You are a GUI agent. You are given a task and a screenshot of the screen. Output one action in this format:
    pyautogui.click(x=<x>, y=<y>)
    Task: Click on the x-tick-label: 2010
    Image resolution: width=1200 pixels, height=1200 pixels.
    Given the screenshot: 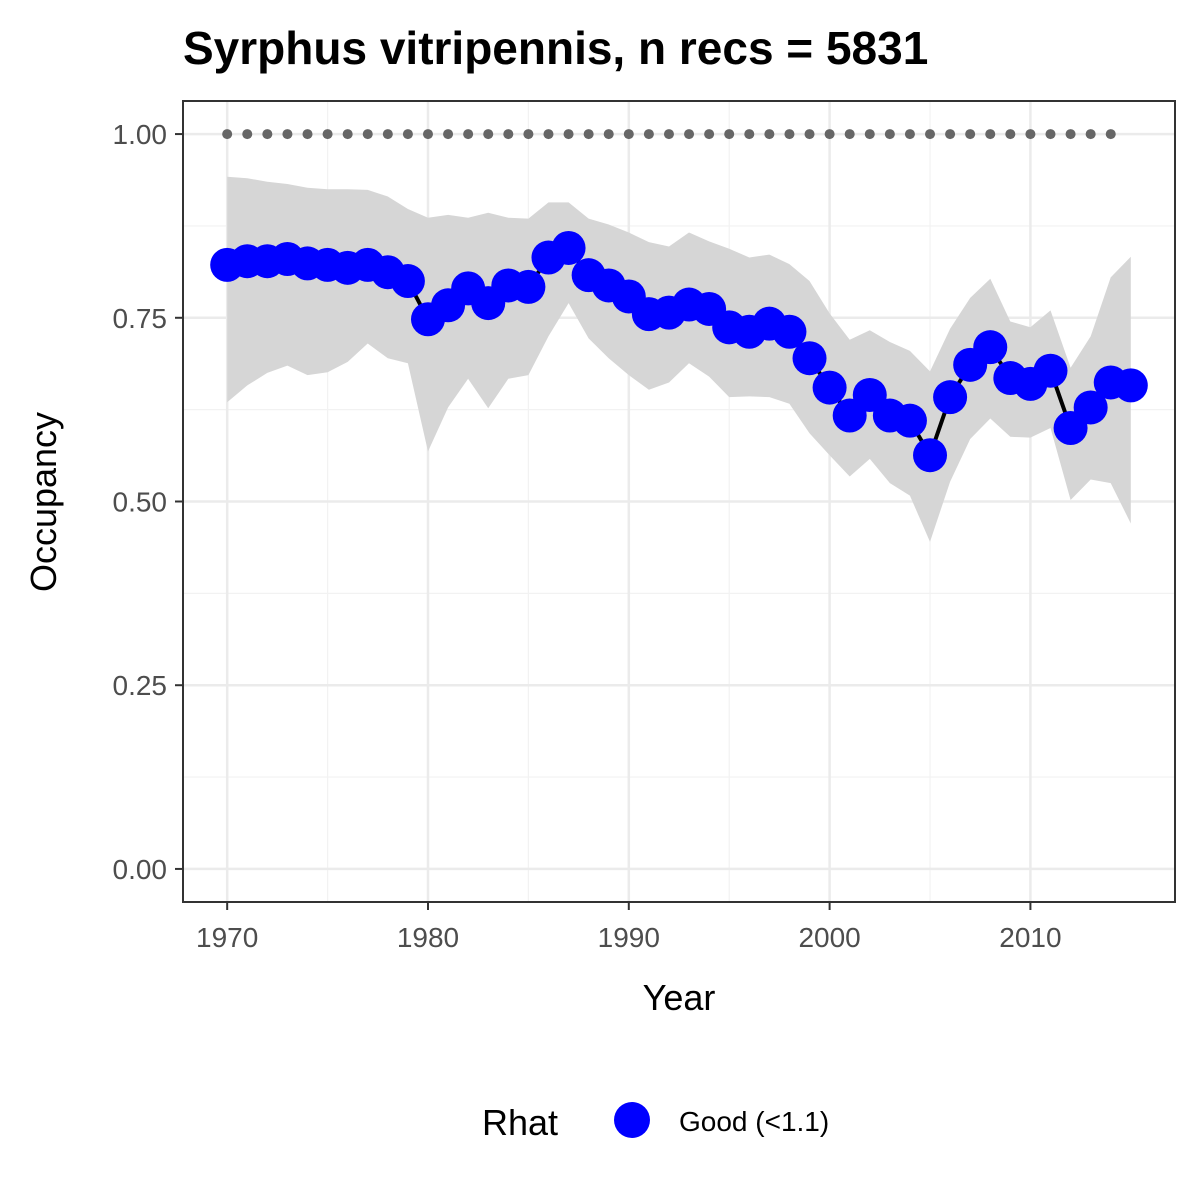 What is the action you would take?
    pyautogui.click(x=1030, y=937)
    